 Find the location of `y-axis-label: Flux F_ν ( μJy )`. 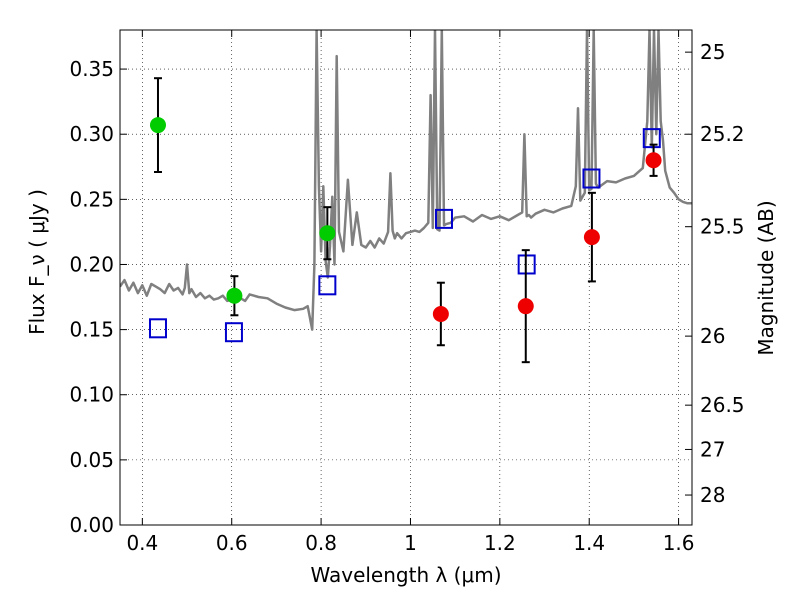

y-axis-label: Flux F_ν ( μJy ) is located at coordinates (37, 262).